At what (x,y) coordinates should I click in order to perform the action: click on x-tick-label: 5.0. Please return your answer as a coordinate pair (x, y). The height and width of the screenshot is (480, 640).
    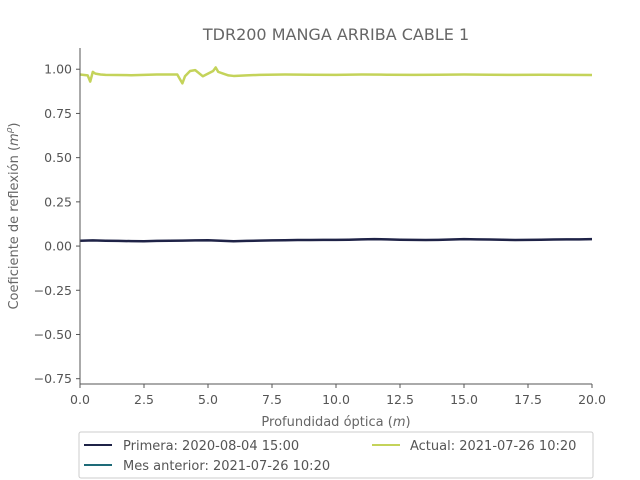
    Looking at the image, I should click on (208, 399).